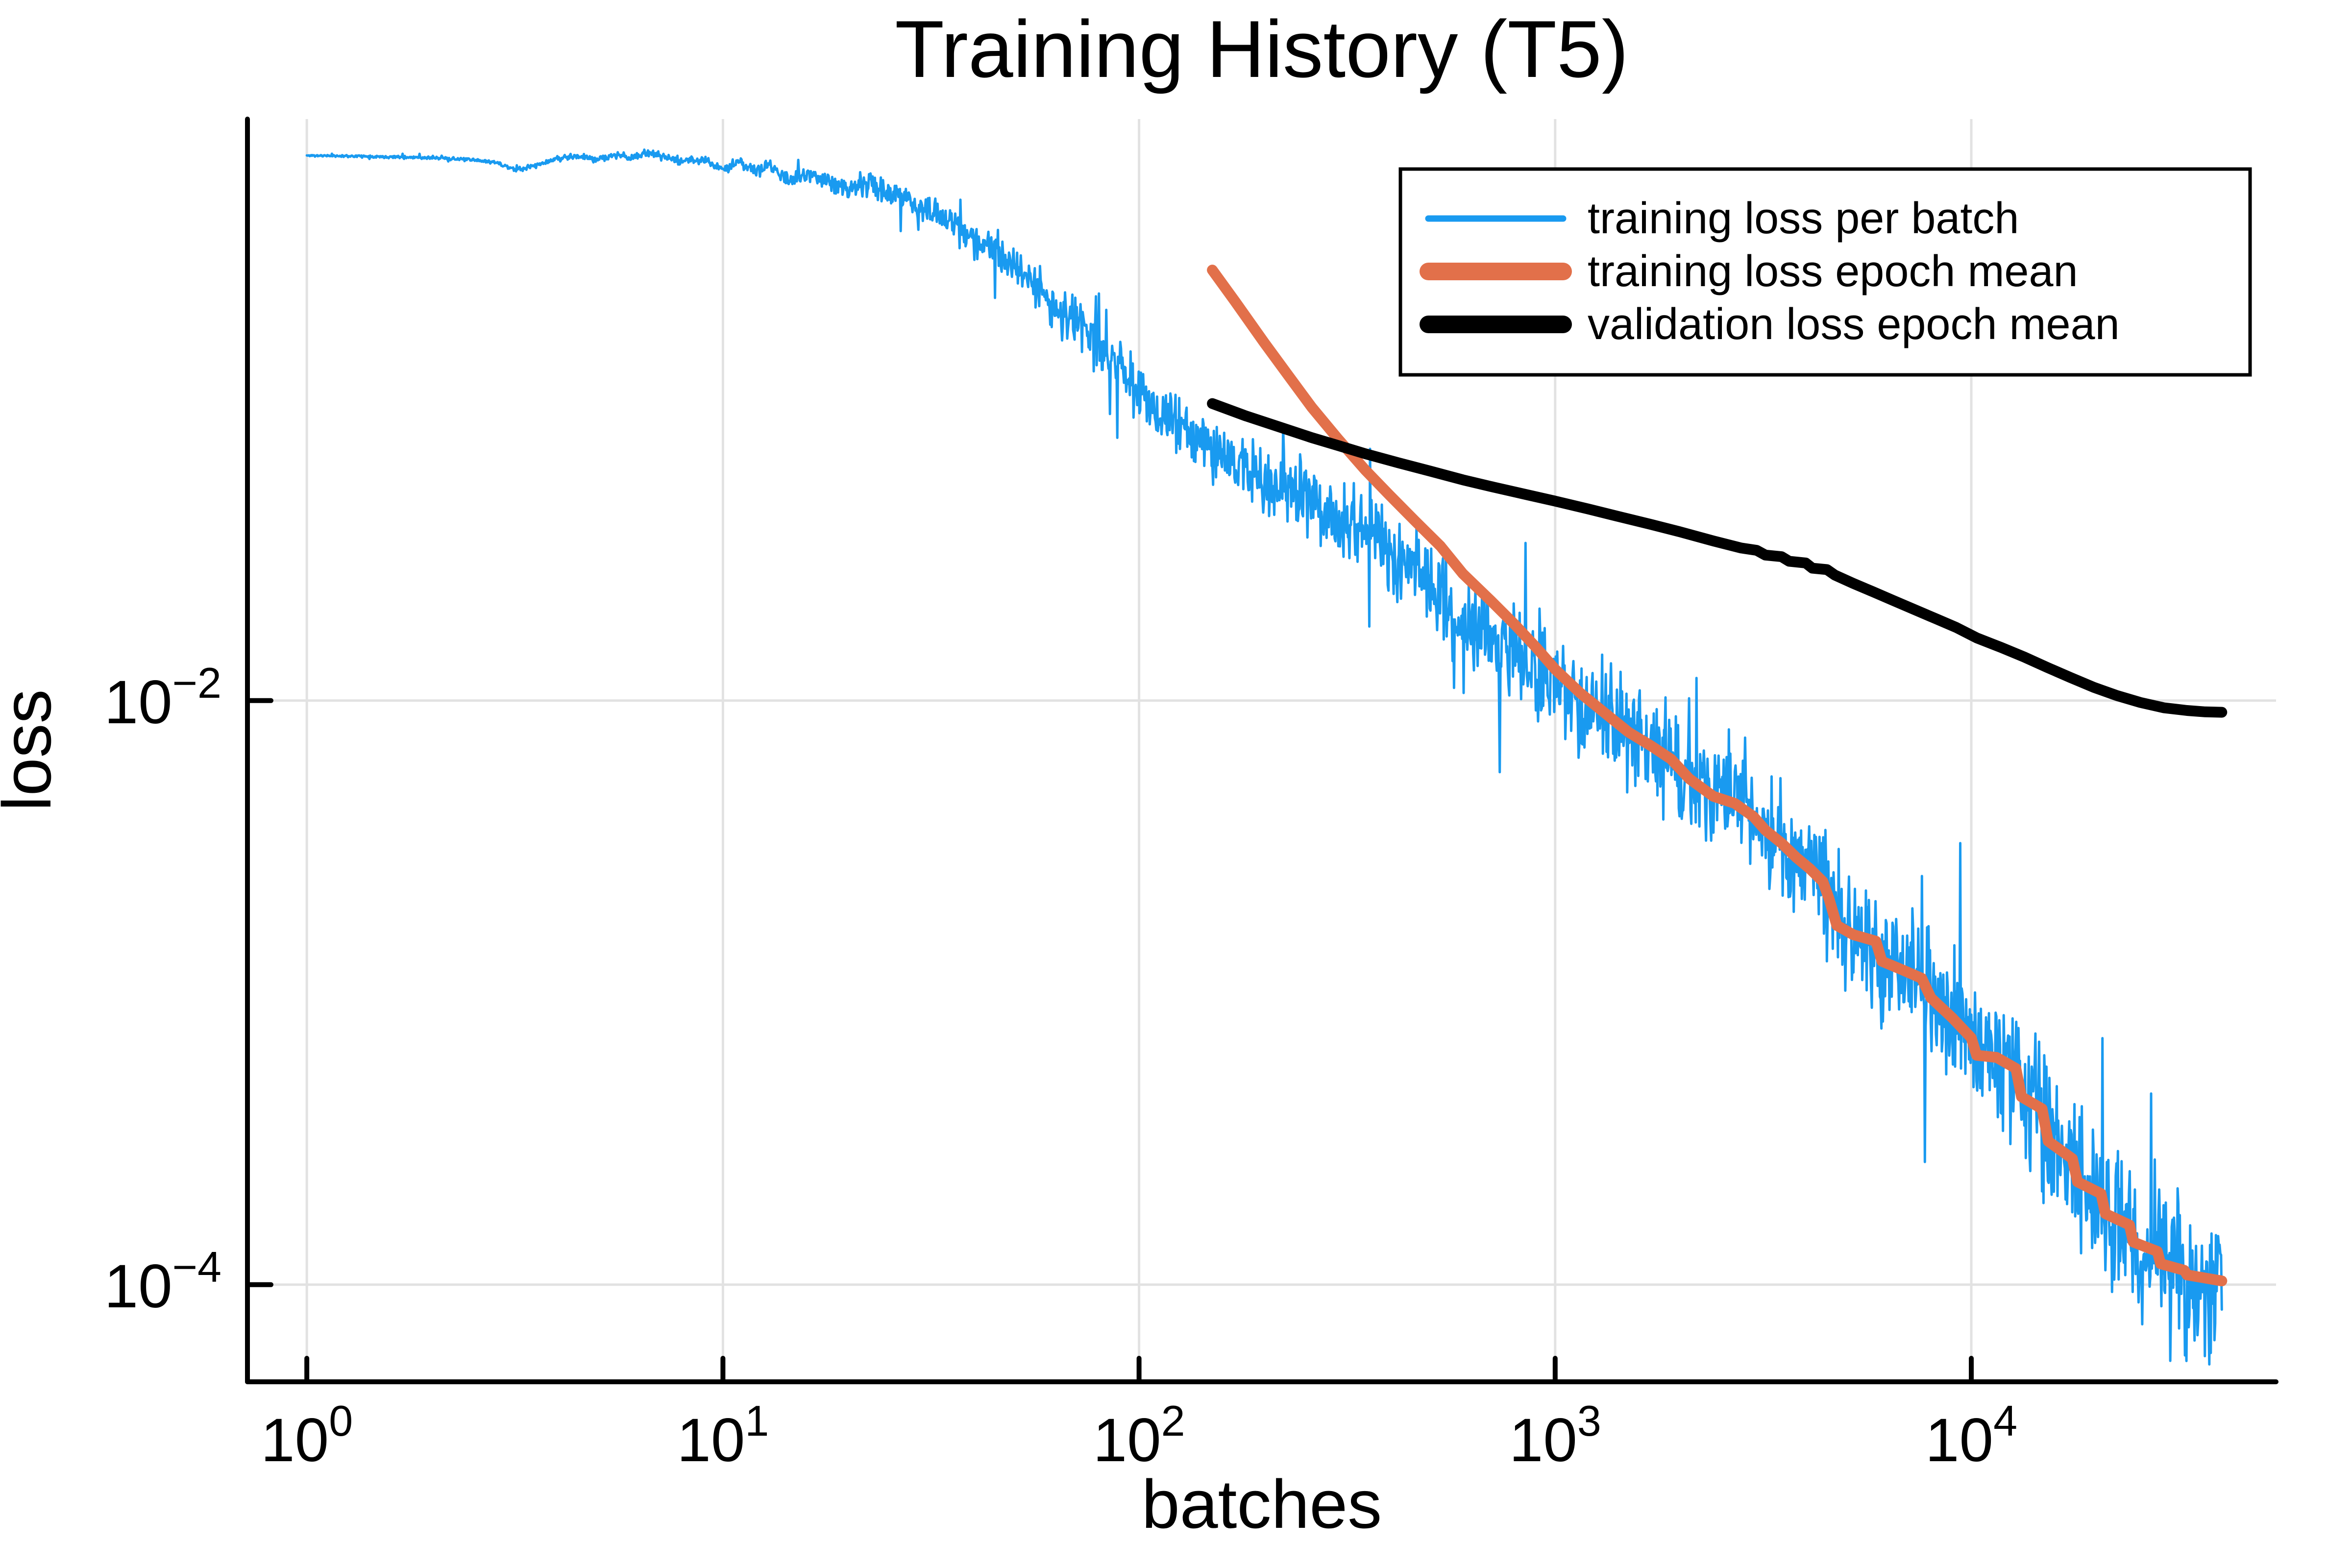  What do you see at coordinates (162, 697) in the screenshot?
I see `y-tick-label-10e−2: 10⁻²` at bounding box center [162, 697].